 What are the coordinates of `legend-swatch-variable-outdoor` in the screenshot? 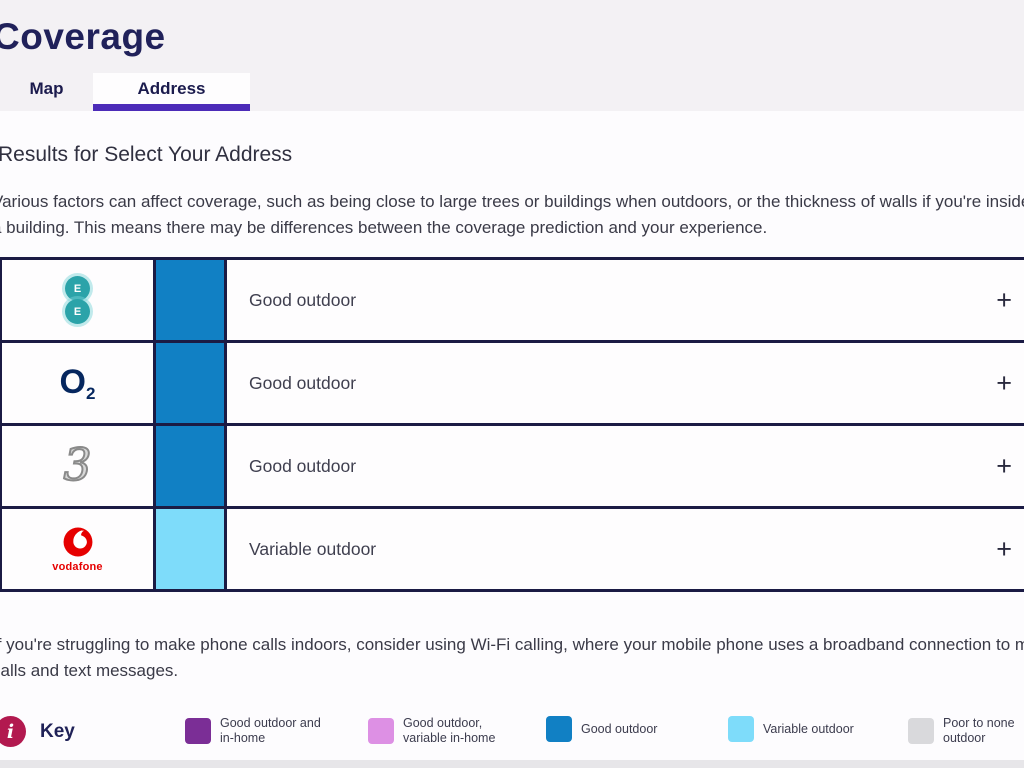 It's located at (741, 729).